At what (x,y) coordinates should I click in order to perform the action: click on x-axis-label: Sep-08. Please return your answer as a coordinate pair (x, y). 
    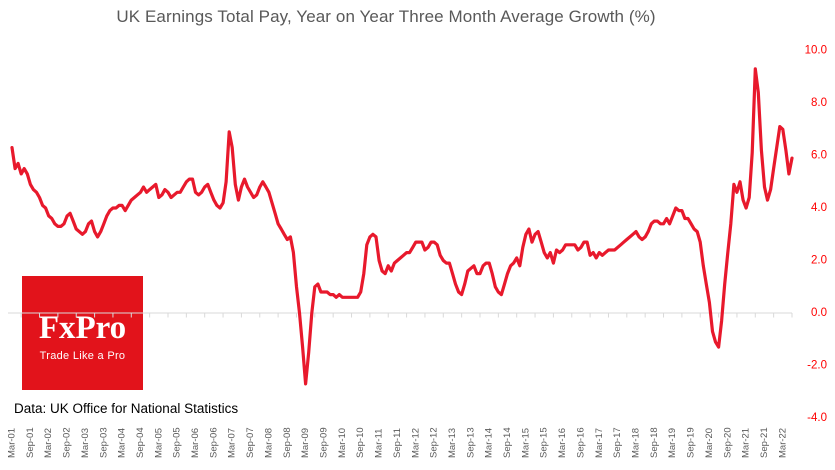
    Looking at the image, I should click on (287, 442).